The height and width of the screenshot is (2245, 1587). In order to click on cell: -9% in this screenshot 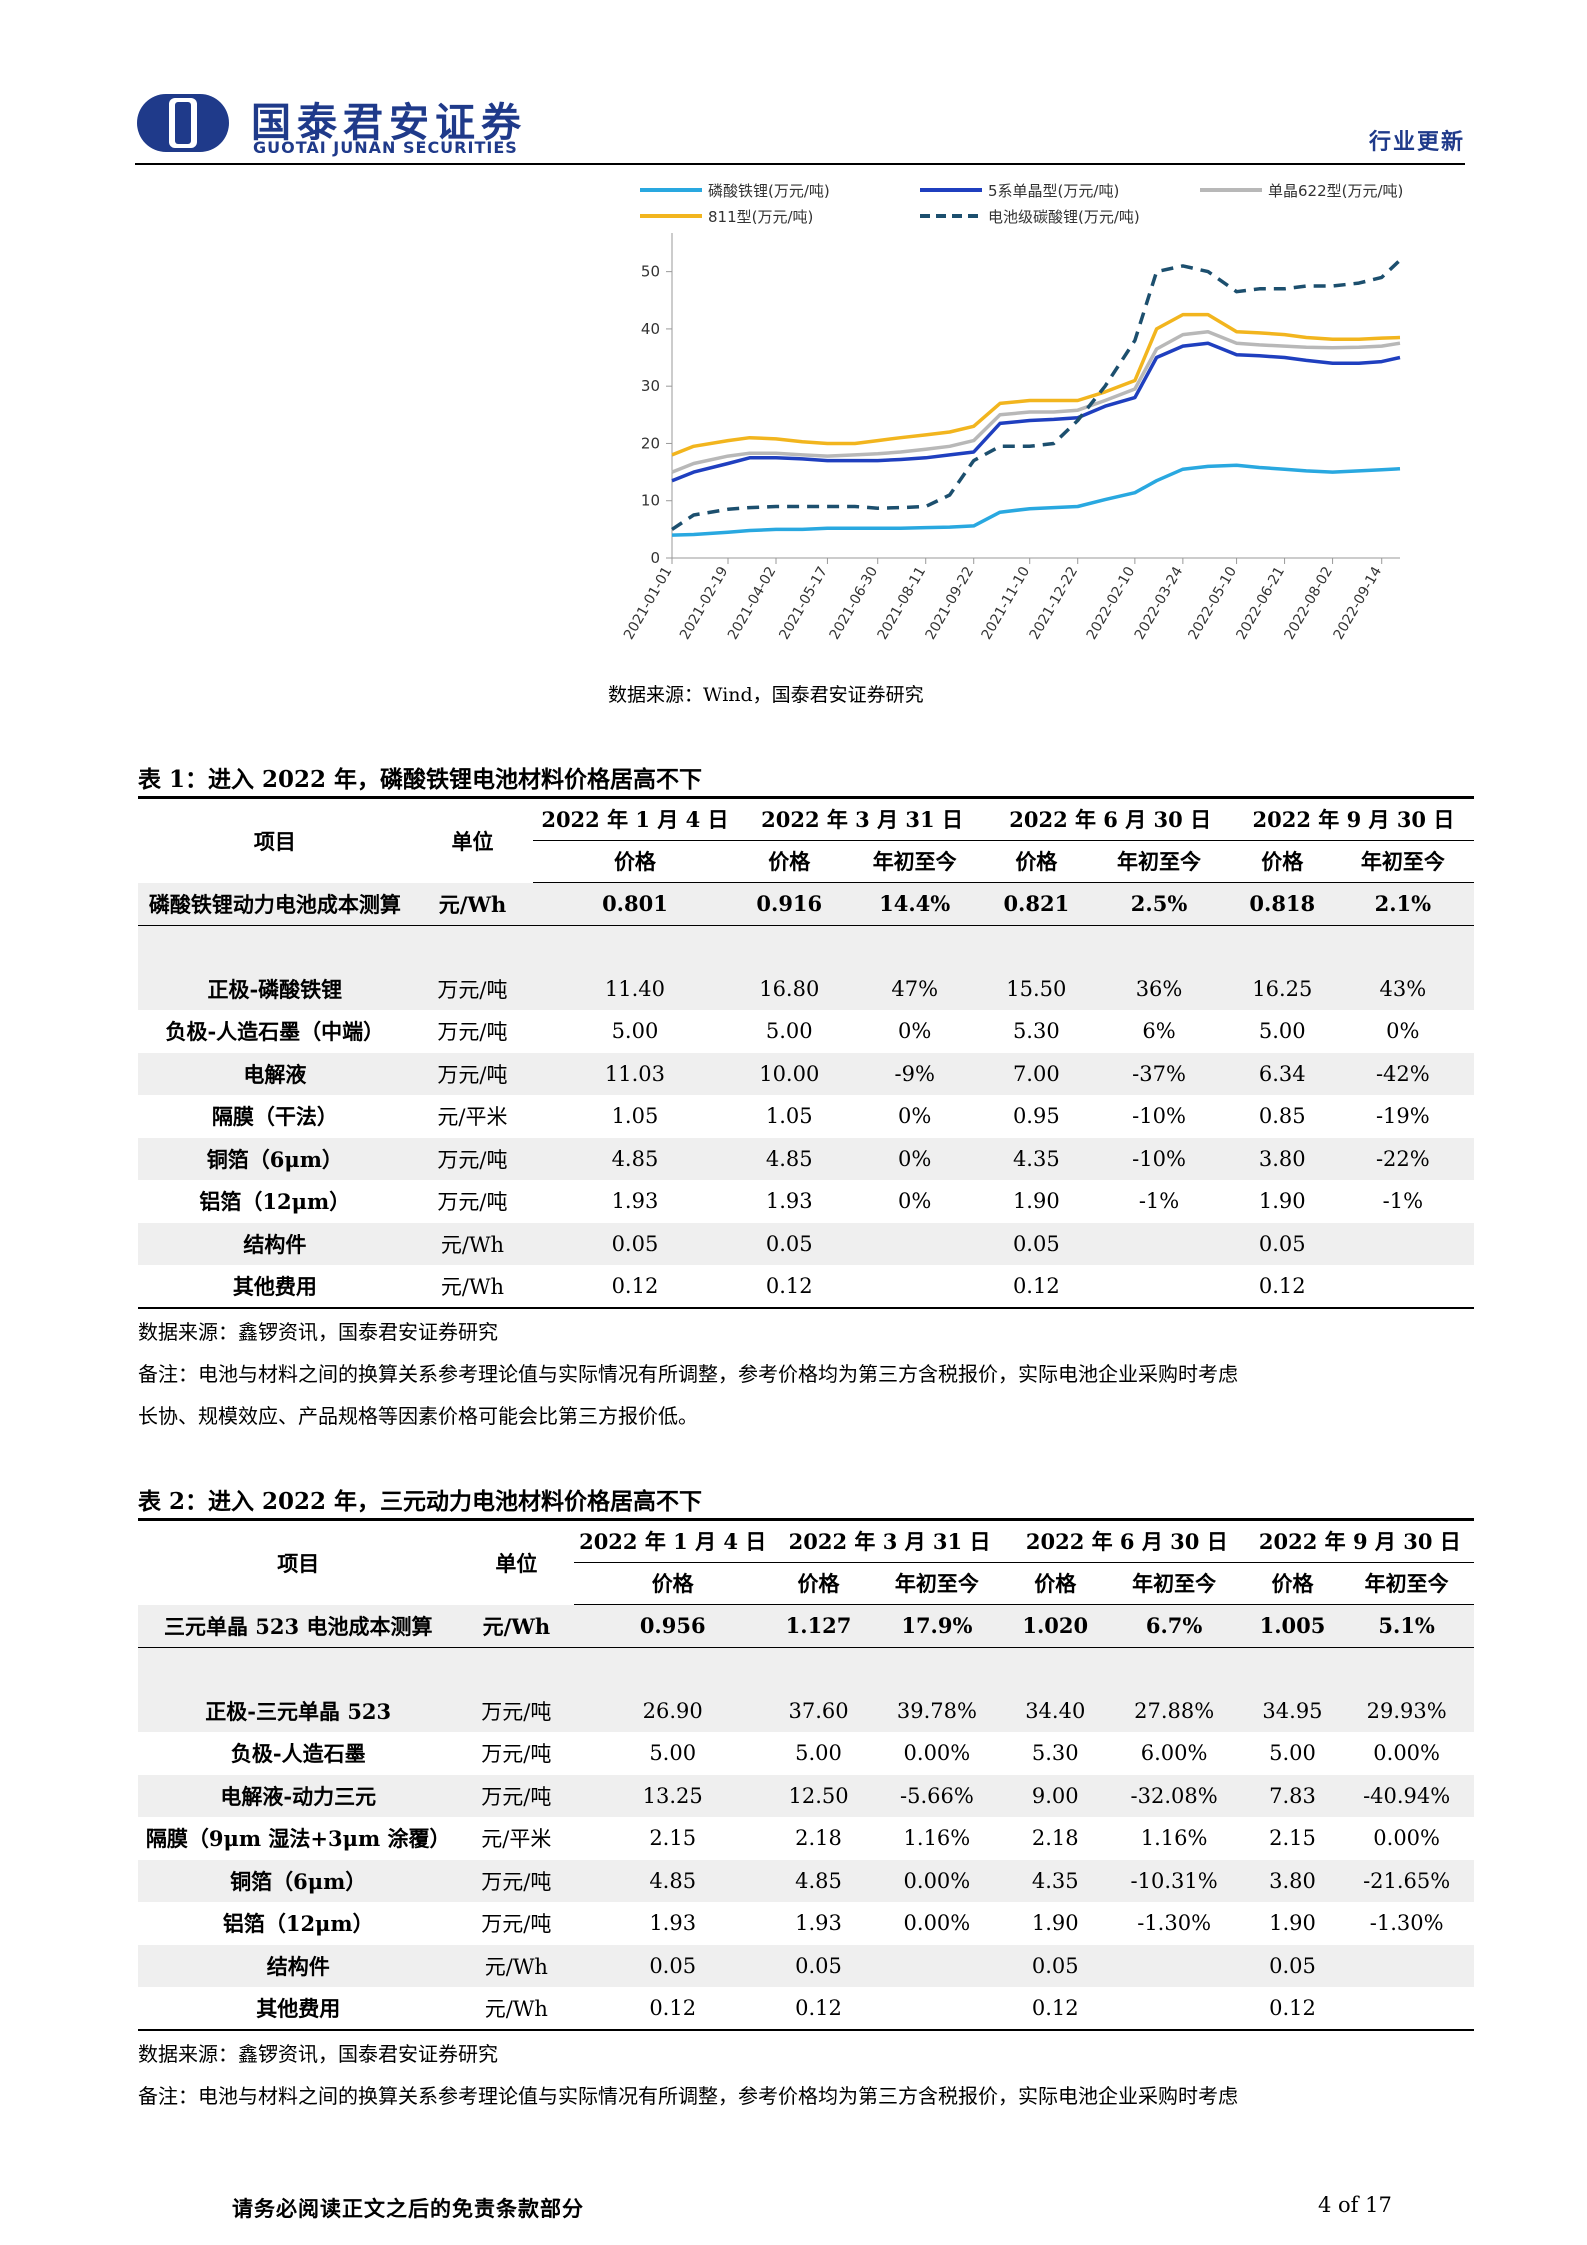, I will do `click(914, 1073)`.